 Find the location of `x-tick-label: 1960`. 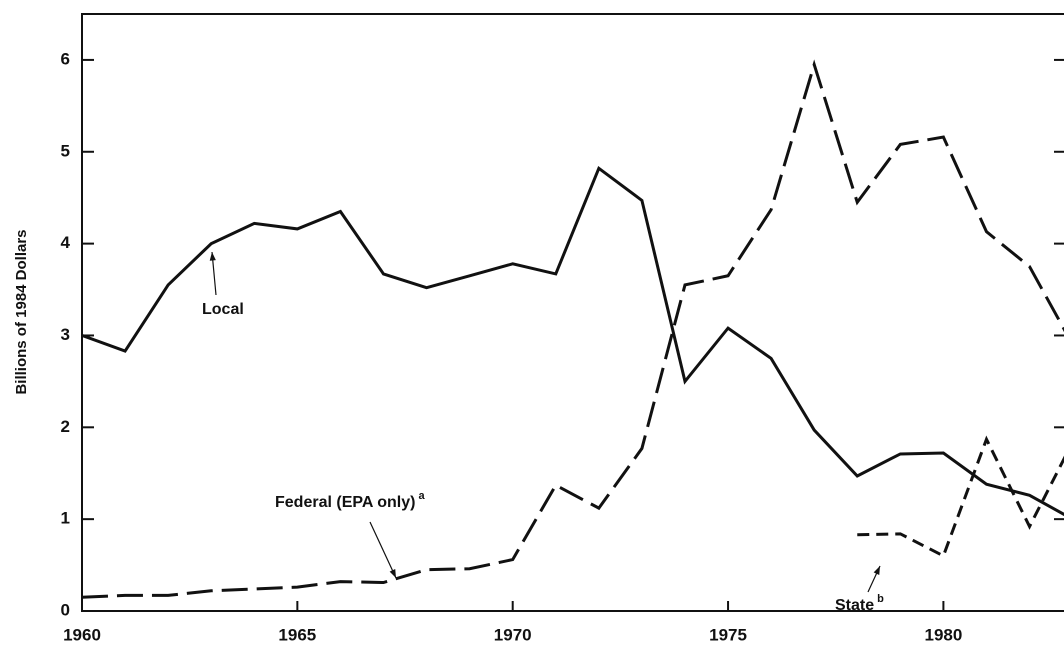

x-tick-label: 1960 is located at coordinates (82, 634).